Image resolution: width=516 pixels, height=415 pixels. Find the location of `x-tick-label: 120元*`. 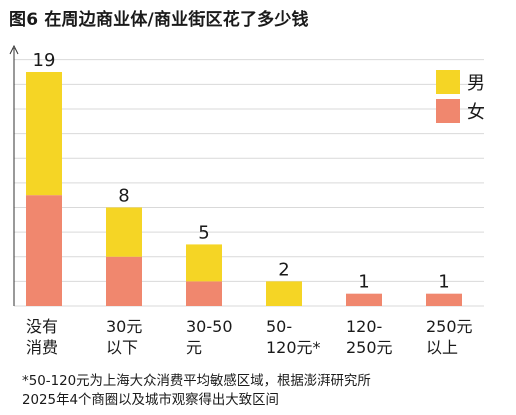

x-tick-label: 120元* is located at coordinates (293, 347).